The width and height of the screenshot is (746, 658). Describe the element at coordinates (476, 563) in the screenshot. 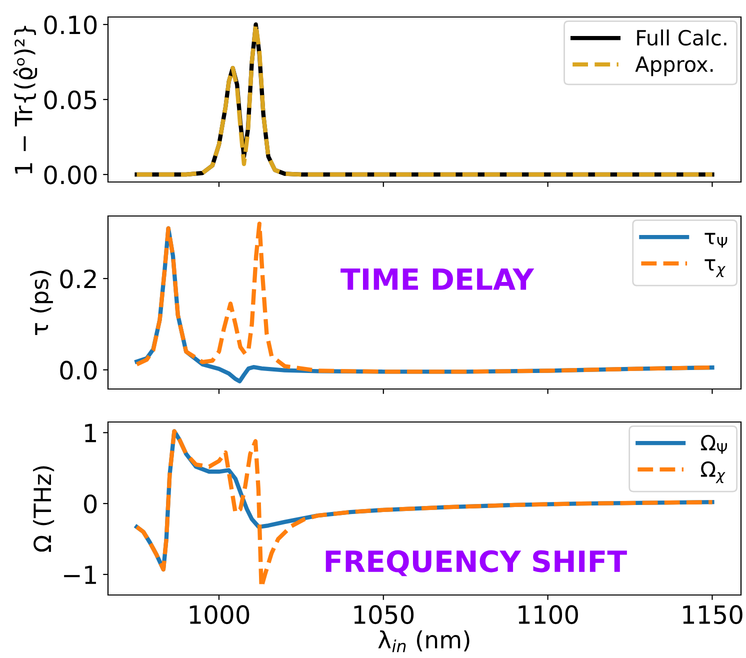

I see `annotation: FREQUENCY SHIFT` at that location.